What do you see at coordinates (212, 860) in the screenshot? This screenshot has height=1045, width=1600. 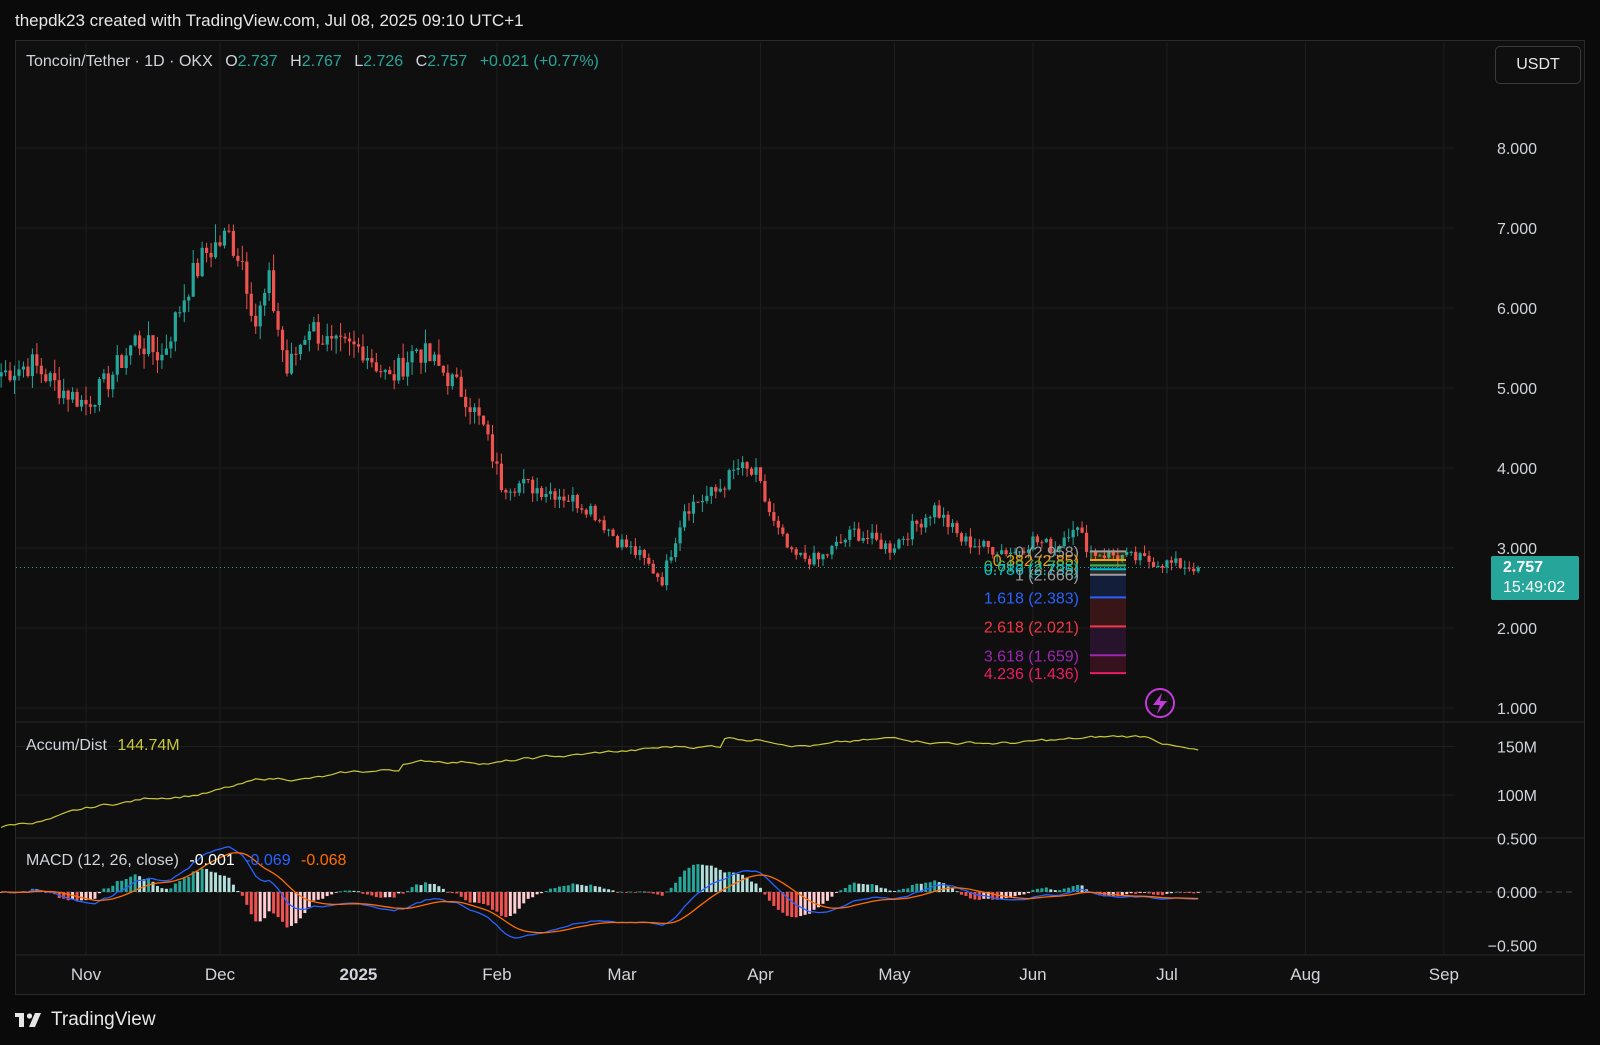 I see `macd-hist-value: -0.001` at bounding box center [212, 860].